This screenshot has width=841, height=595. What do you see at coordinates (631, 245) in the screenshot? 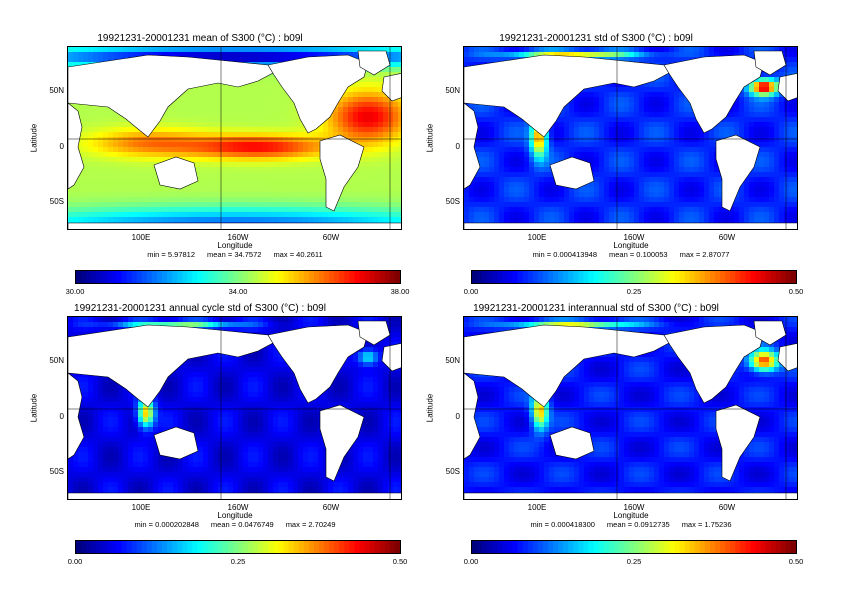
I see `x-axis-label: Longitude` at bounding box center [631, 245].